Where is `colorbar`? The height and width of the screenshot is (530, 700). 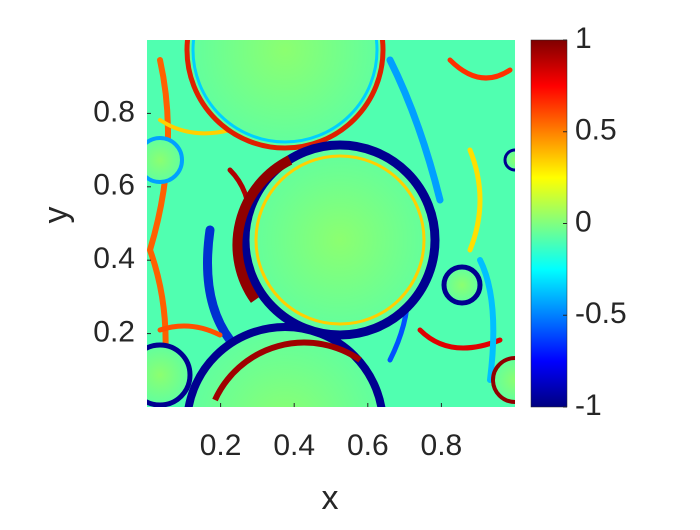 colorbar is located at coordinates (549, 223).